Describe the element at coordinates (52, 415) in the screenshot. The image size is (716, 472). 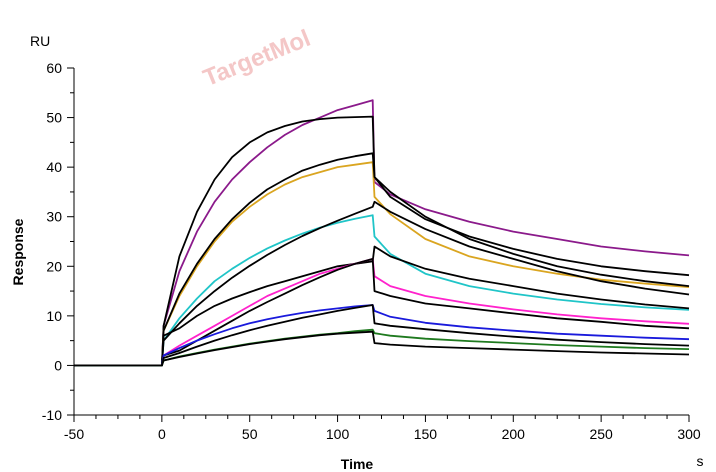
I see `y-tick-label: -10` at that location.